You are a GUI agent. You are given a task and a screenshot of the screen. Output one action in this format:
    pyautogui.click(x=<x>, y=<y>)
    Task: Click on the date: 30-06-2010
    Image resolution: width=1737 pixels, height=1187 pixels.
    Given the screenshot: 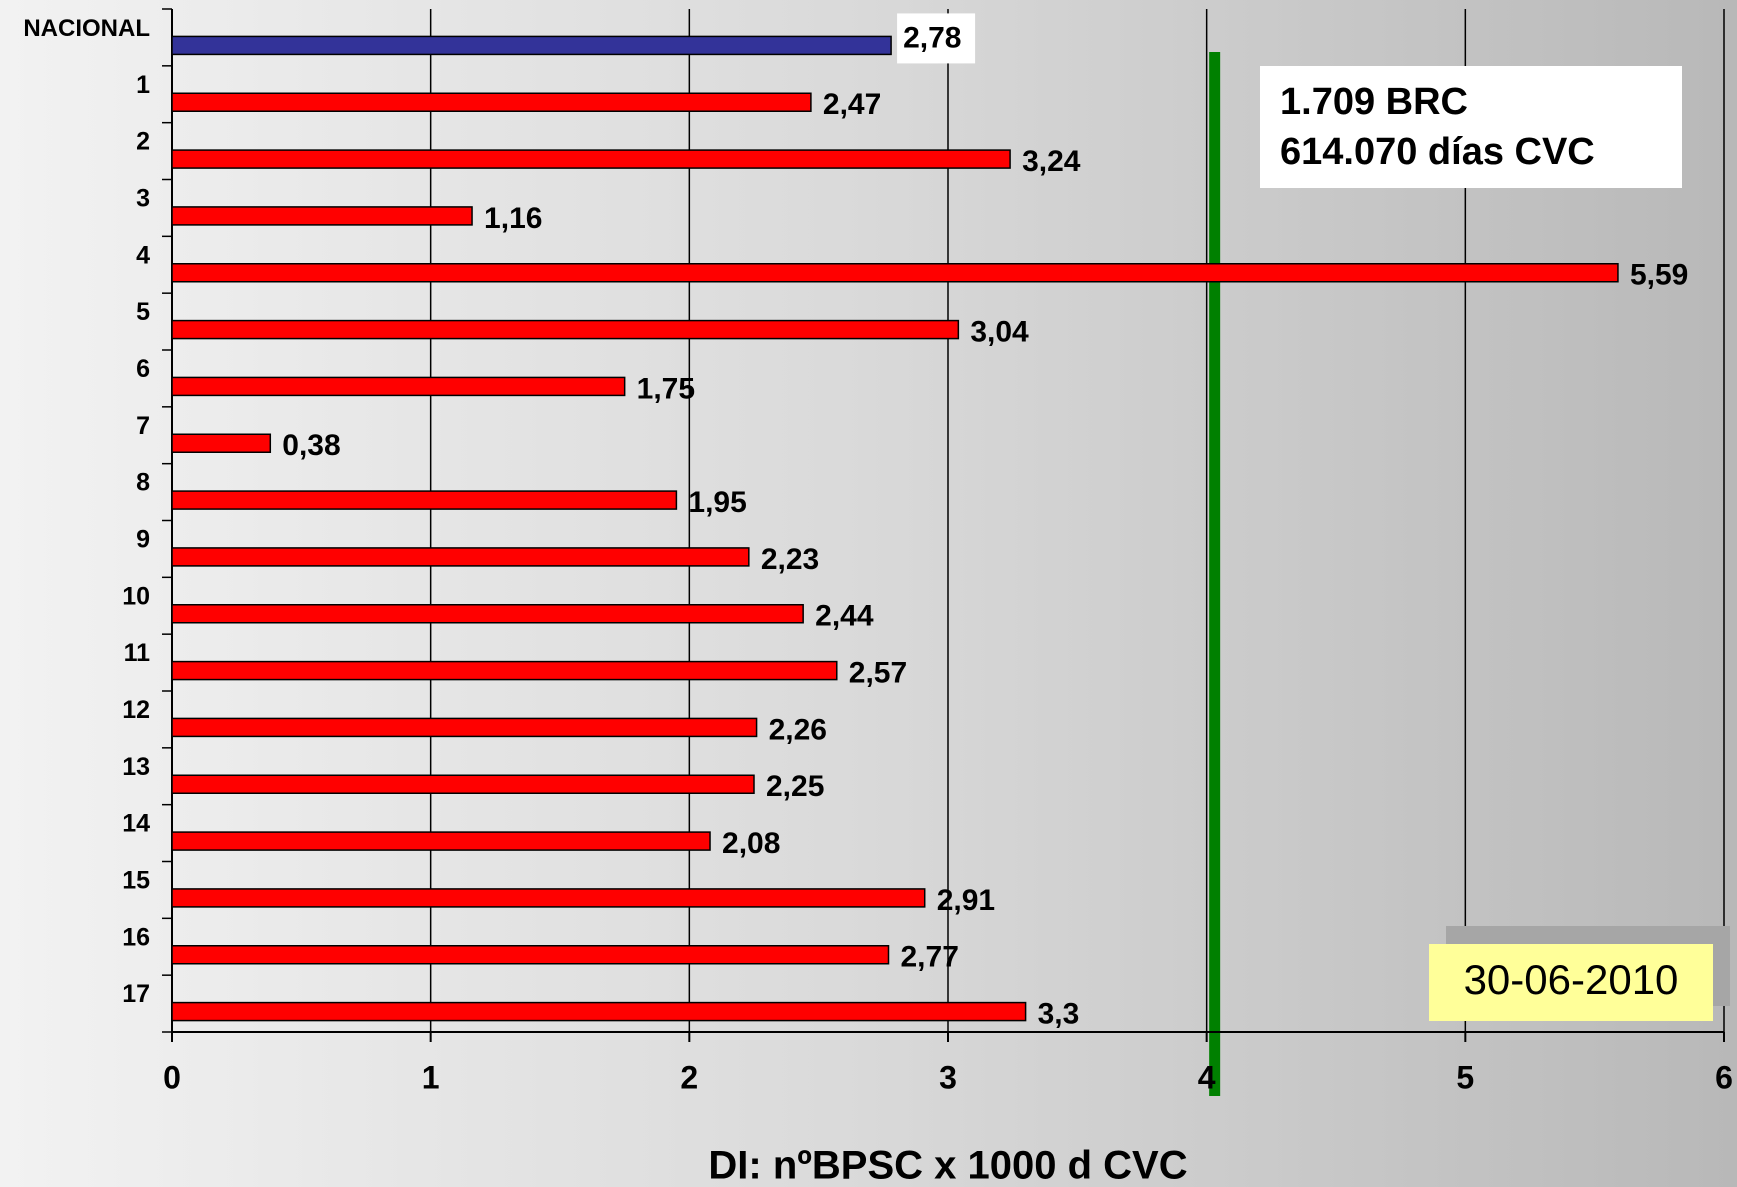 What is the action you would take?
    pyautogui.click(x=1571, y=979)
    